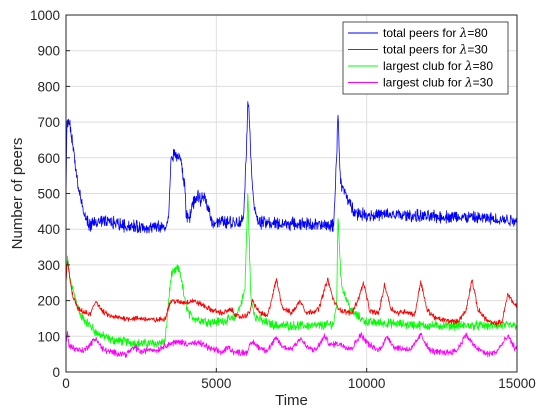 The height and width of the screenshot is (413, 536). What do you see at coordinates (45, 15) in the screenshot?
I see `y-tick-label: 1000` at bounding box center [45, 15].